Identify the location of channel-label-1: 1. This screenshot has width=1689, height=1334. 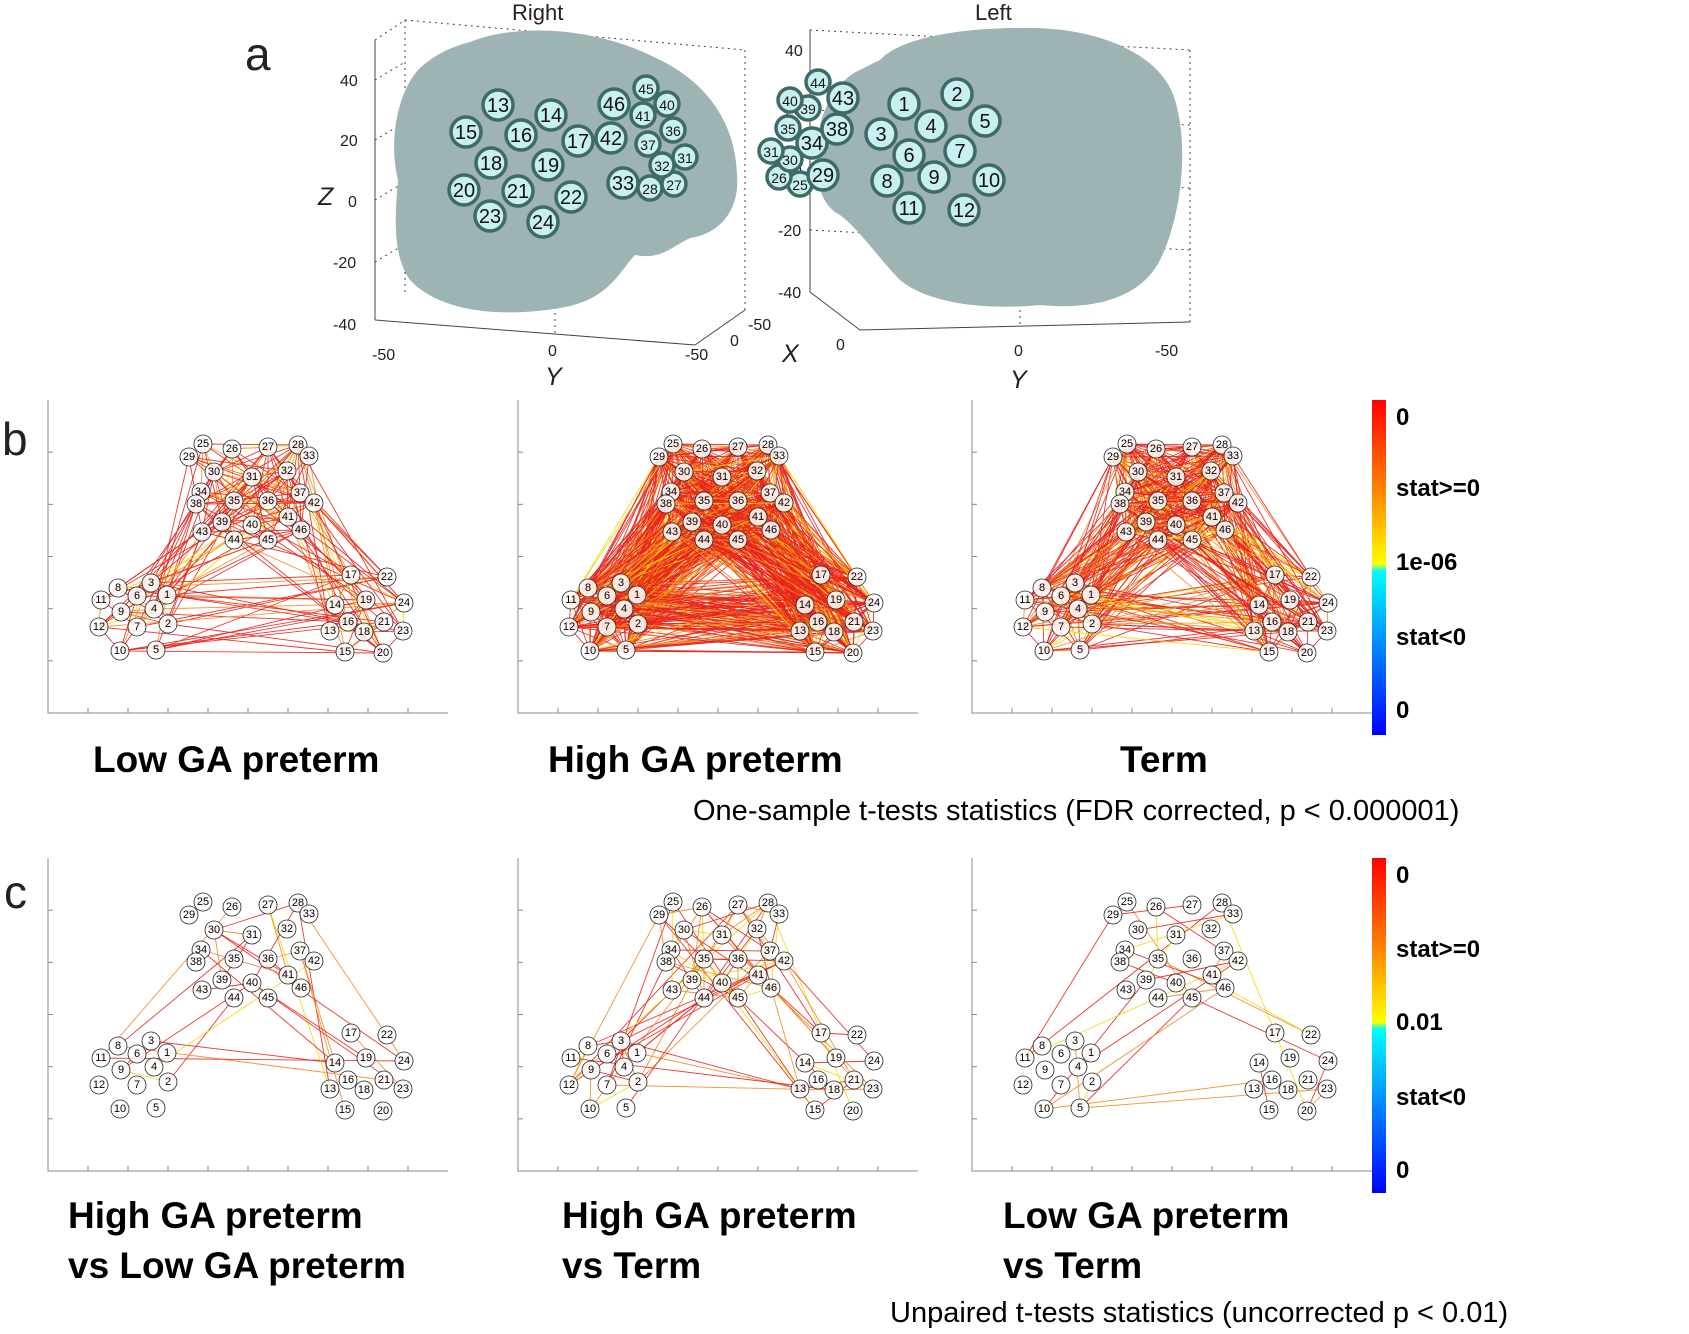
(903, 105).